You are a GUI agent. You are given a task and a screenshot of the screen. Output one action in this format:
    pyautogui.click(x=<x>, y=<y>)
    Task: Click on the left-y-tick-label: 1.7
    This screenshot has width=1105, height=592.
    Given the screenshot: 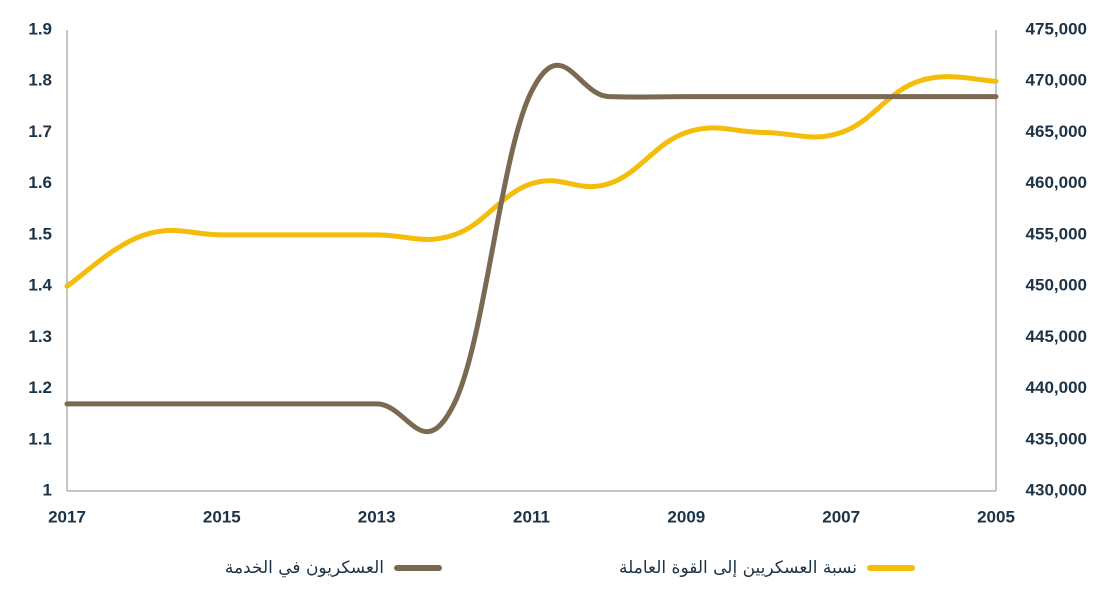 What is the action you would take?
    pyautogui.click(x=40, y=131)
    